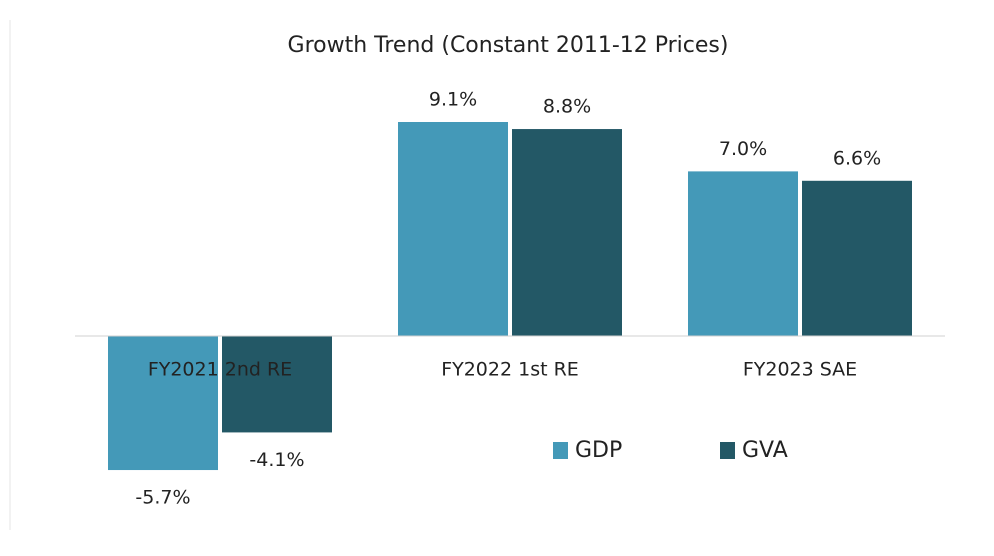  Describe the element at coordinates (510, 370) in the screenshot. I see `x-tick-label: FY2022 1st RE` at that location.